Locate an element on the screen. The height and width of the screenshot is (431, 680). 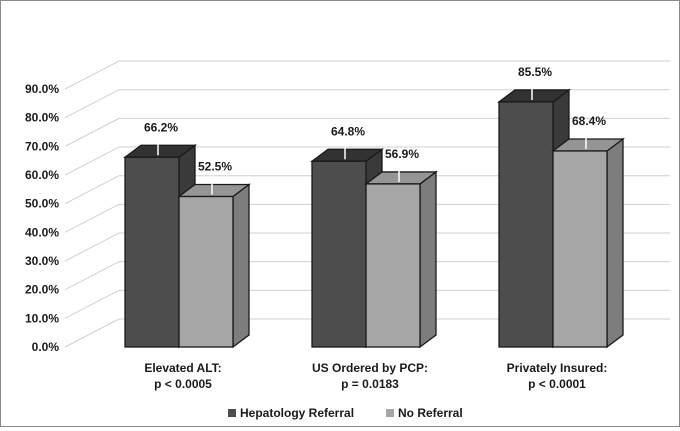
y-tick-label: 10.0% is located at coordinates (42, 318).